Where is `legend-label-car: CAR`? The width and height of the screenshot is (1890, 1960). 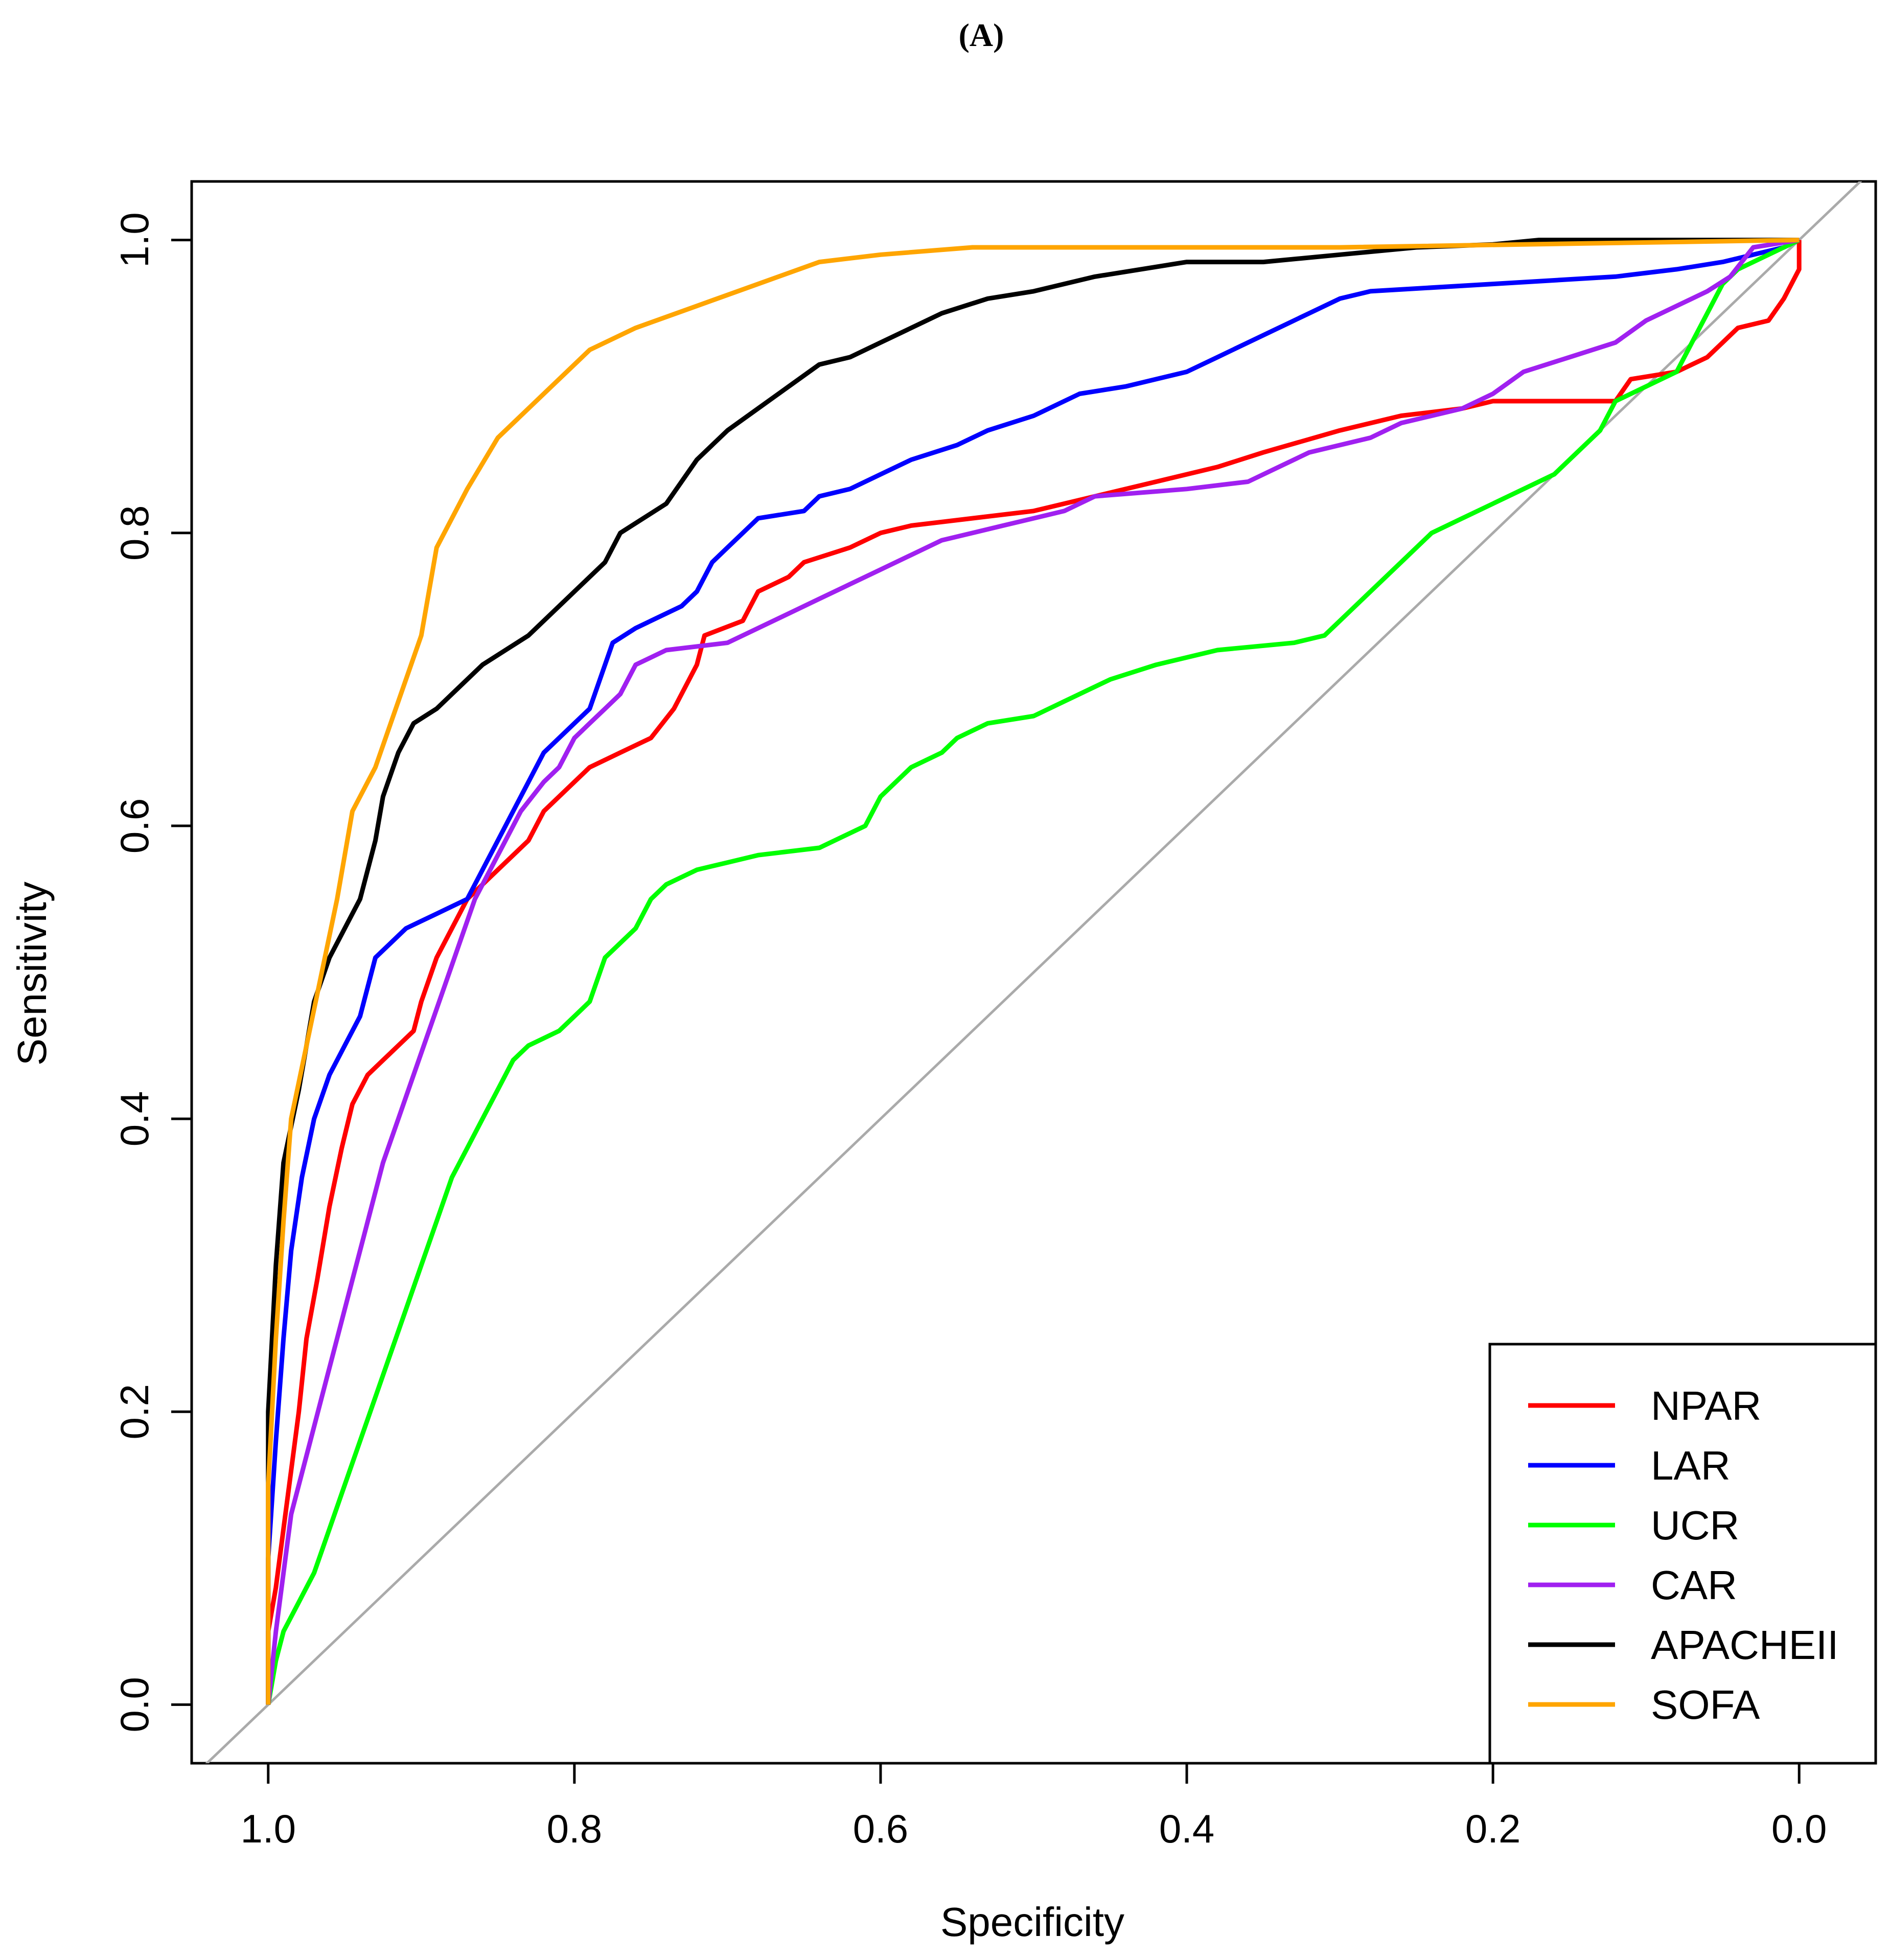 legend-label-car: CAR is located at coordinates (1694, 1585).